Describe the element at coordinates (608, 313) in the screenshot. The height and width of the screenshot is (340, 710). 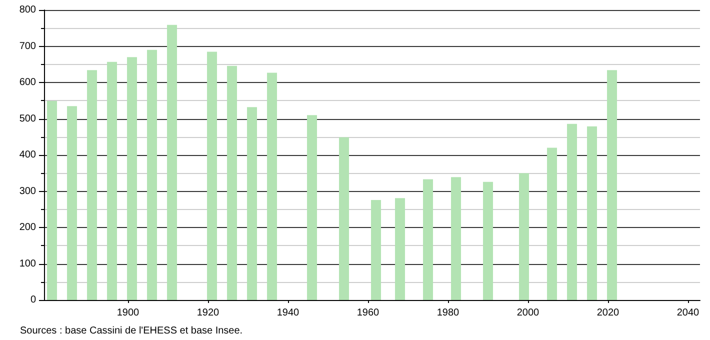
I see `x-tick-label: 2020` at that location.